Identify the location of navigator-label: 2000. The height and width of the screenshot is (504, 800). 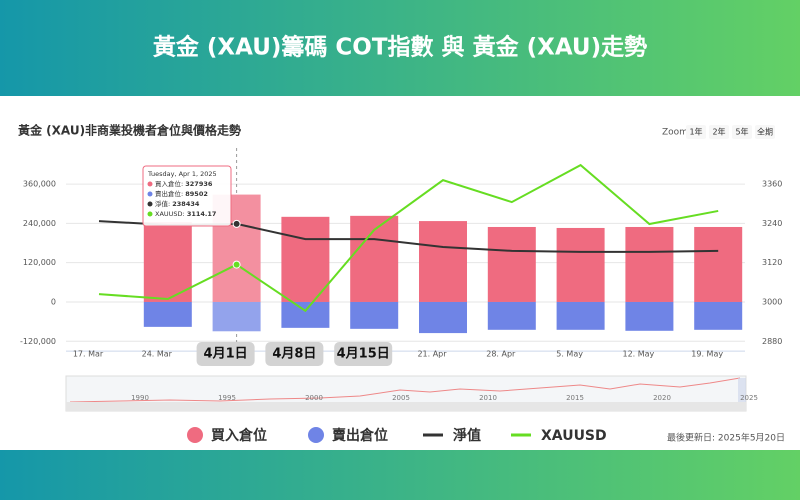
(314, 398).